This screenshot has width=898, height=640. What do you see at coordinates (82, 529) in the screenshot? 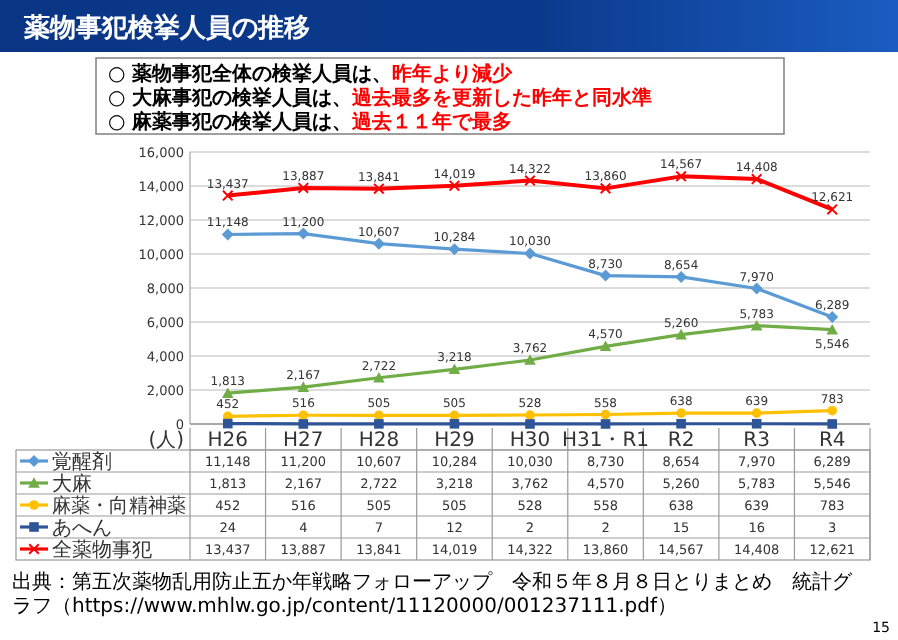
I see `legend-label: あへん` at bounding box center [82, 529].